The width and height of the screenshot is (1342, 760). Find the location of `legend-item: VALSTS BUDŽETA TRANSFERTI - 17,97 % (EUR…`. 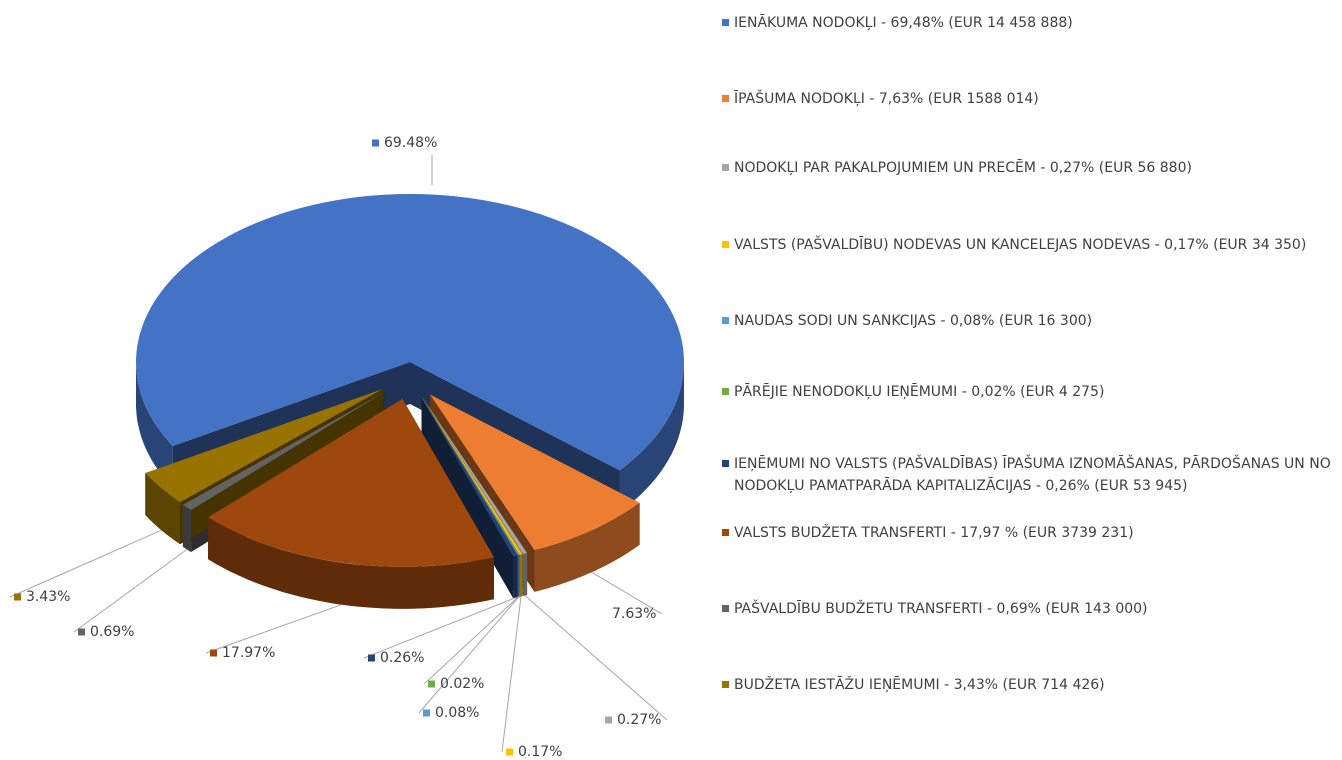

legend-item: VALSTS BUDŽETA TRANSFERTI - 17,97 % (EUR… is located at coordinates (1027, 533).